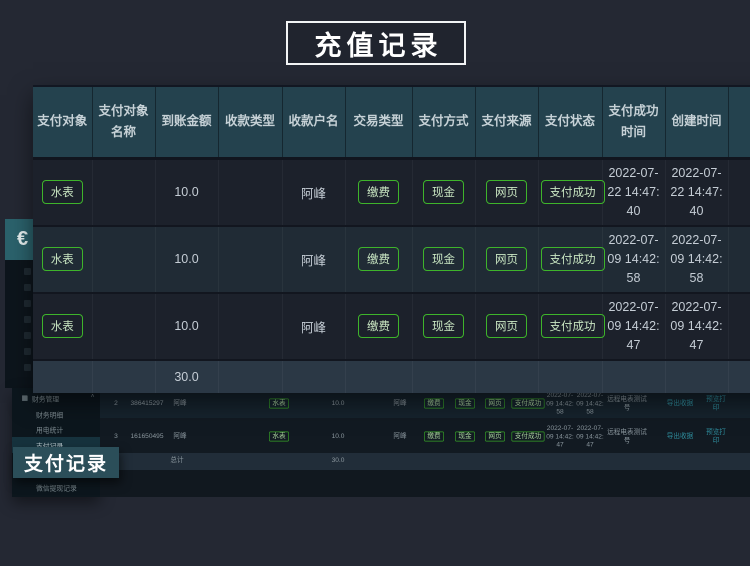  What do you see at coordinates (379, 122) in the screenshot?
I see `col-header-trade-type: 交易类型` at bounding box center [379, 122].